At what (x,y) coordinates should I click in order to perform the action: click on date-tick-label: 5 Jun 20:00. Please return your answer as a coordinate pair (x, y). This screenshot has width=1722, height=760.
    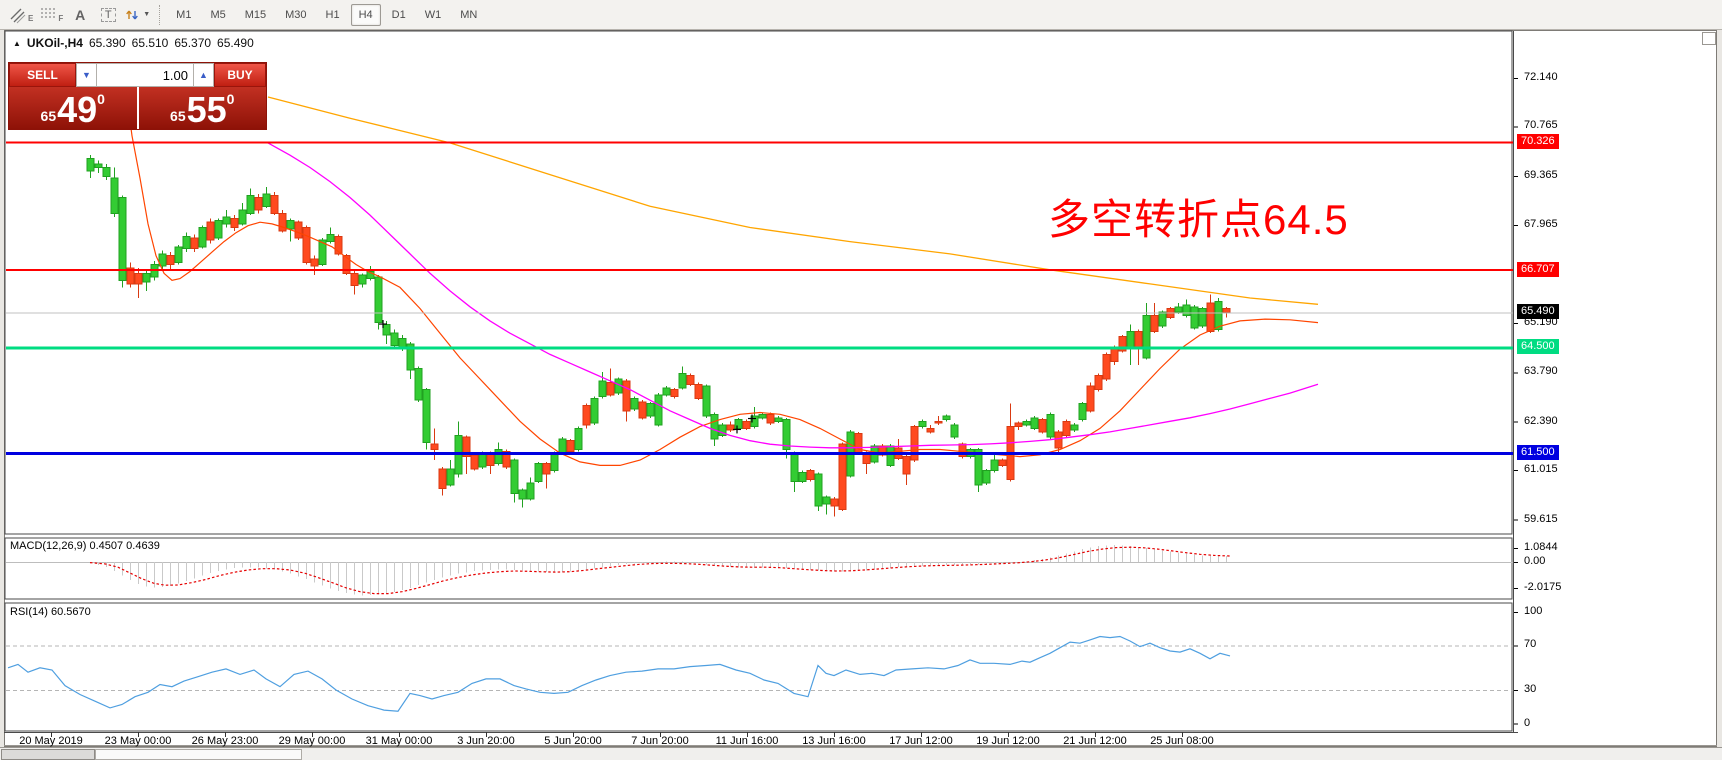
    Looking at the image, I should click on (573, 741).